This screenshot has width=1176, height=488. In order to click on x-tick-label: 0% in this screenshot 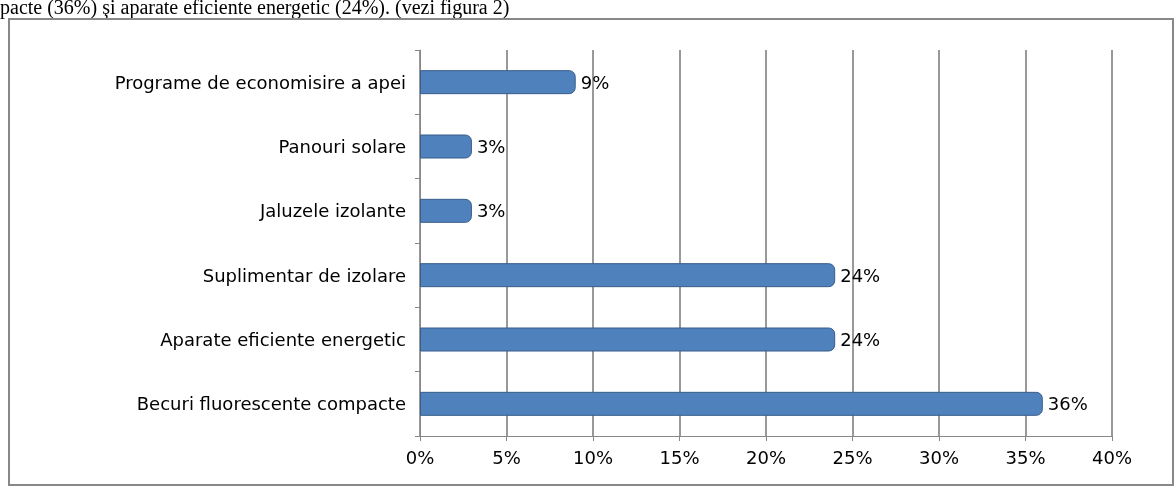, I will do `click(420, 457)`.